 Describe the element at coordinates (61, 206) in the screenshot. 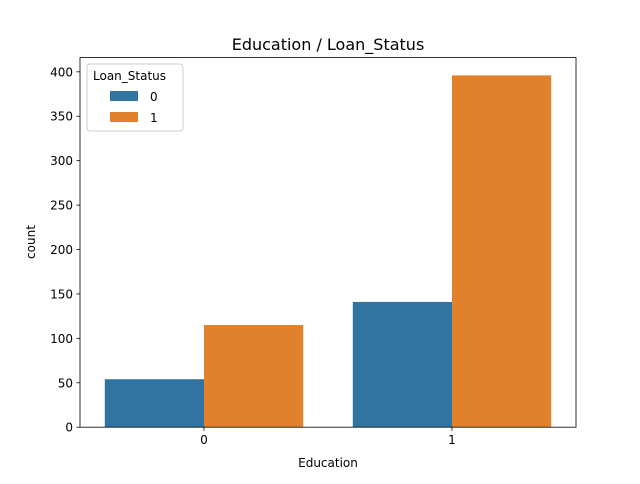

I see `y-tick-label: 250` at that location.